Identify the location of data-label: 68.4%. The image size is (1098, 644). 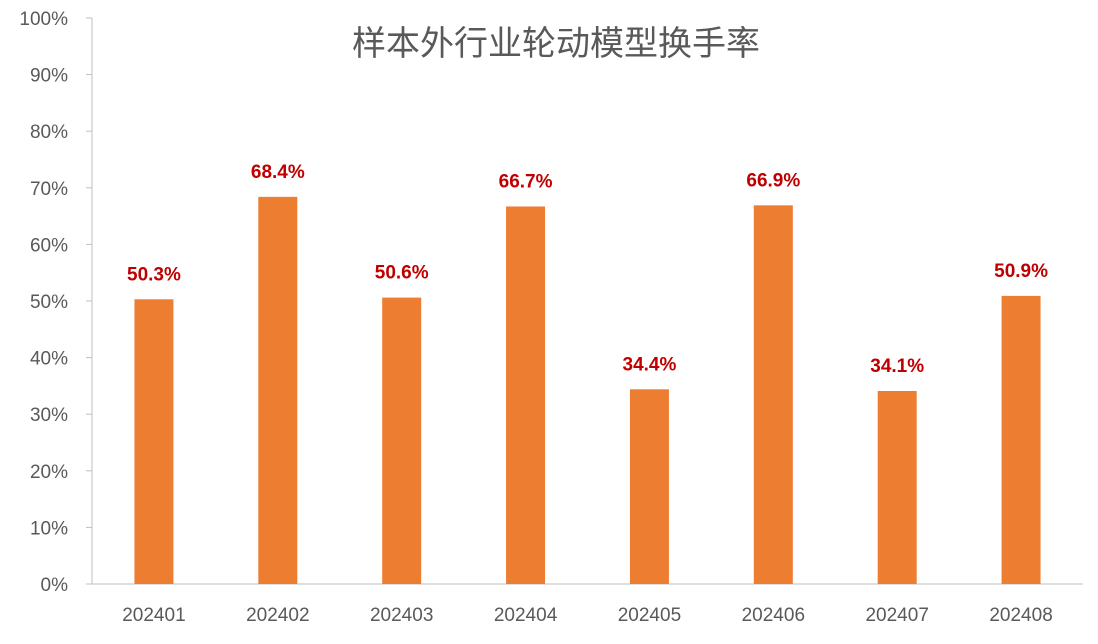
(278, 172).